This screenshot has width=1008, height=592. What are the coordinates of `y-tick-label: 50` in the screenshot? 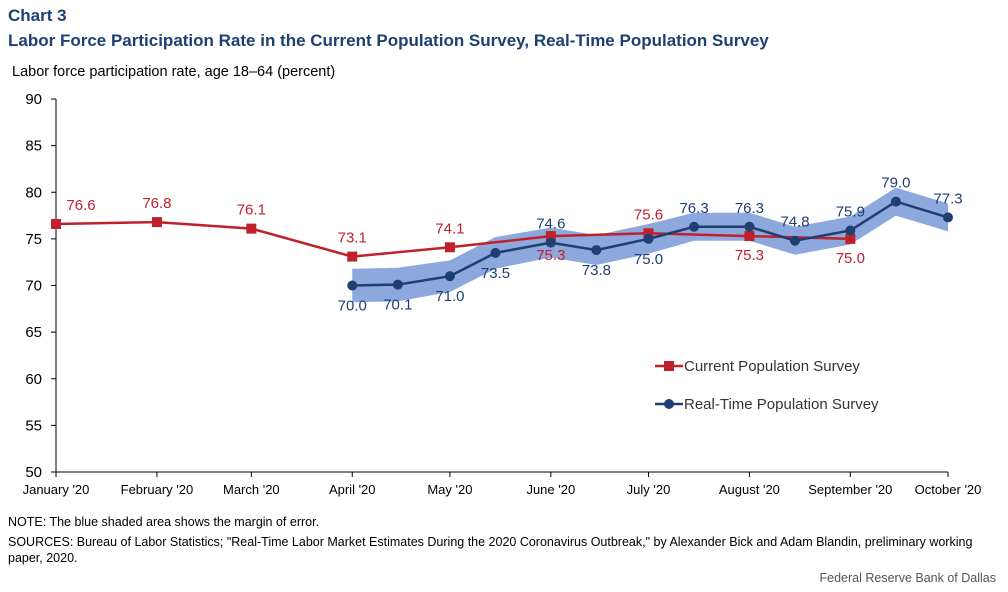 It's located at (33, 472).